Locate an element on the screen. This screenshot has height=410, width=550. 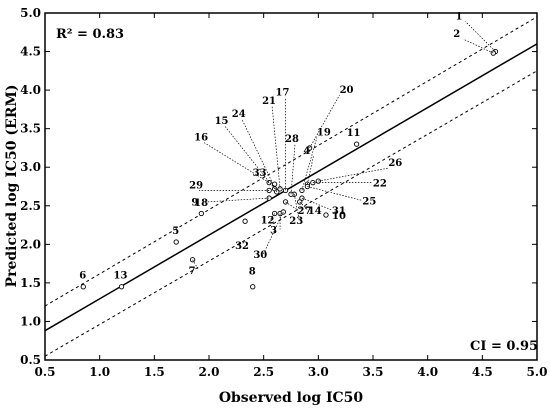
y-tick-label: 2.5 is located at coordinates (30, 206).